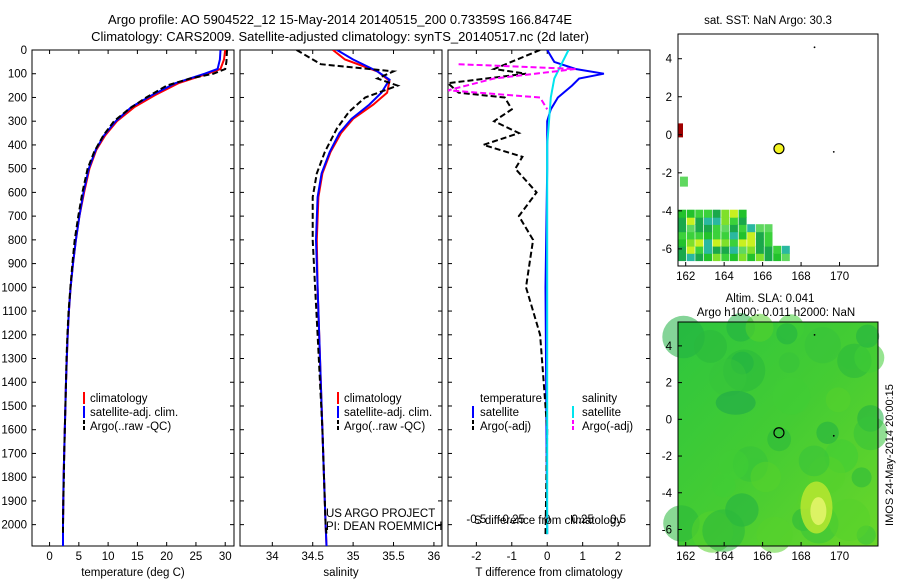 The width and height of the screenshot is (900, 580). Describe the element at coordinates (779, 149) in the screenshot. I see `sst-argo-position-marker` at that location.